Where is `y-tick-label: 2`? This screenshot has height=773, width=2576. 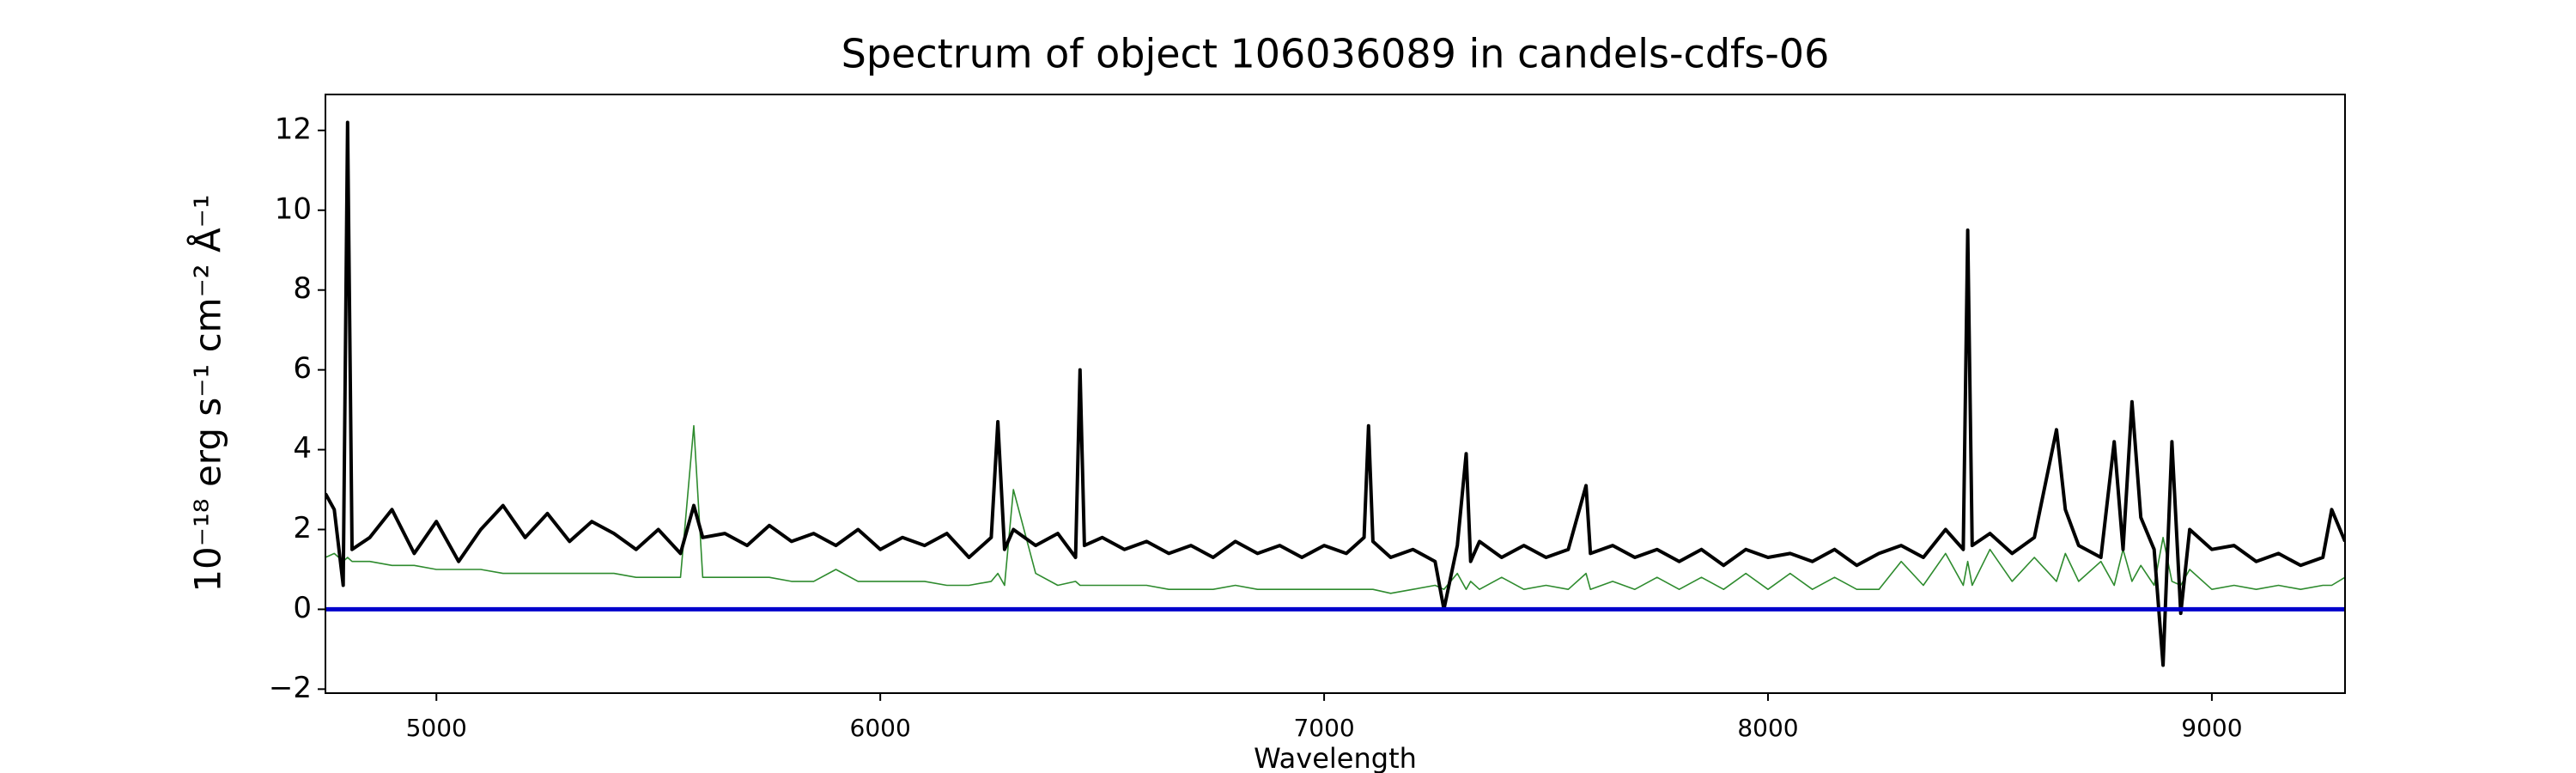
y-tick-label: 2 is located at coordinates (302, 528).